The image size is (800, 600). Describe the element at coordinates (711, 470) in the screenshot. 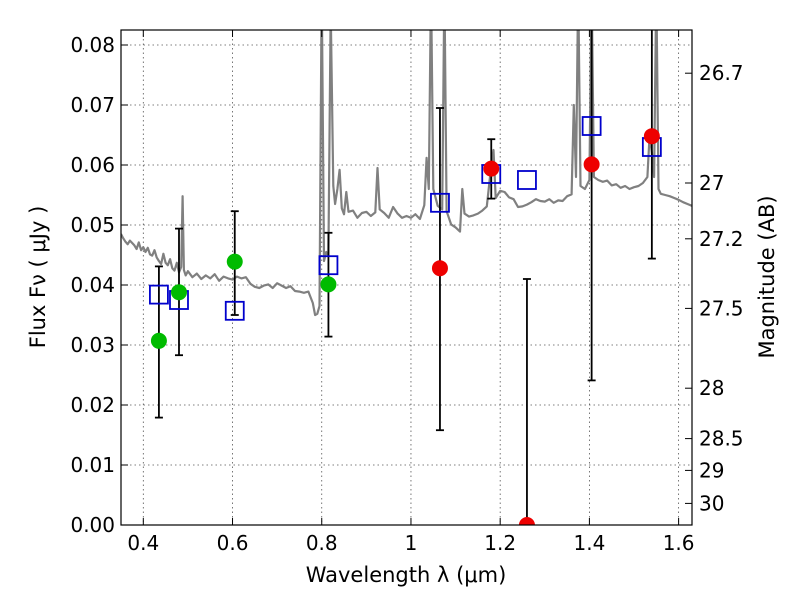

I see `right-tick-label: 29` at that location.